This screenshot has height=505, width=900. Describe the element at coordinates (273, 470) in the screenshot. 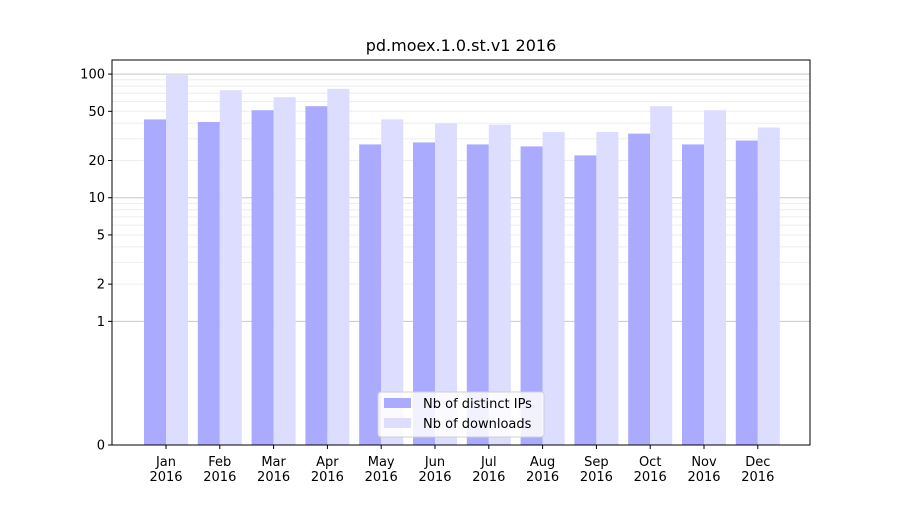

I see `x-tick-label: Mar 2016` at that location.